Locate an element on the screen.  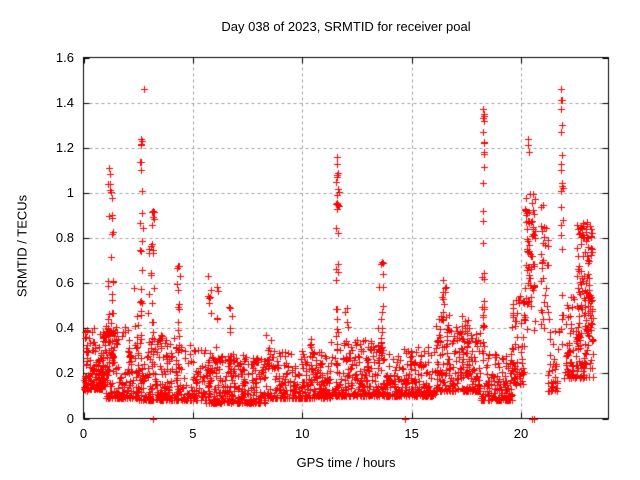
y-tick-label: 0.2 is located at coordinates (64, 373).